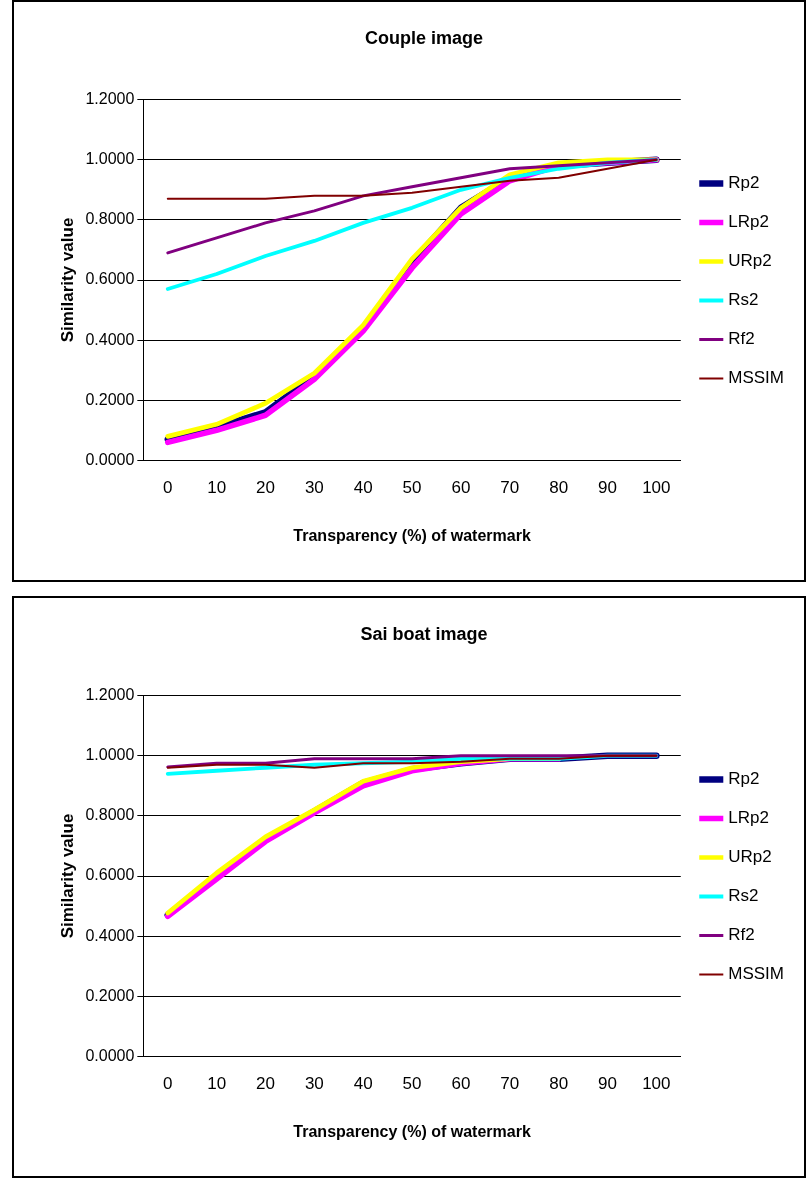 The image size is (812, 1188). I want to click on chart-title: Sai boat image, so click(424, 633).